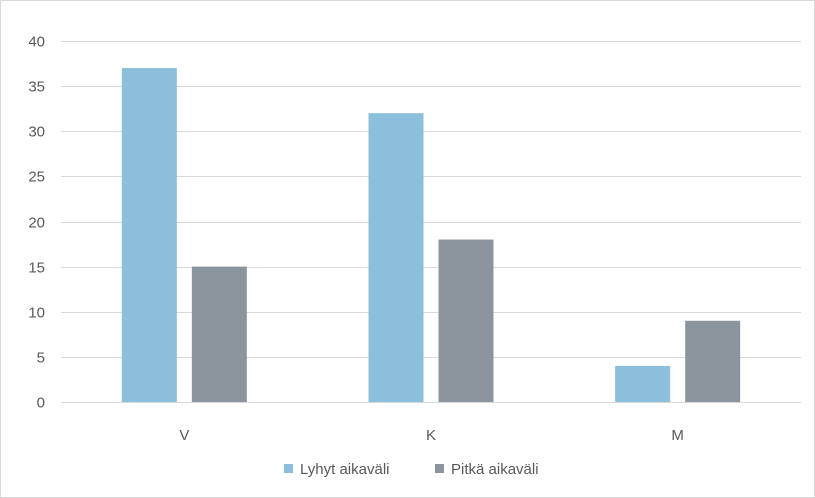 Image resolution: width=815 pixels, height=498 pixels. Describe the element at coordinates (713, 361) in the screenshot. I see `bar-long-term-m` at that location.